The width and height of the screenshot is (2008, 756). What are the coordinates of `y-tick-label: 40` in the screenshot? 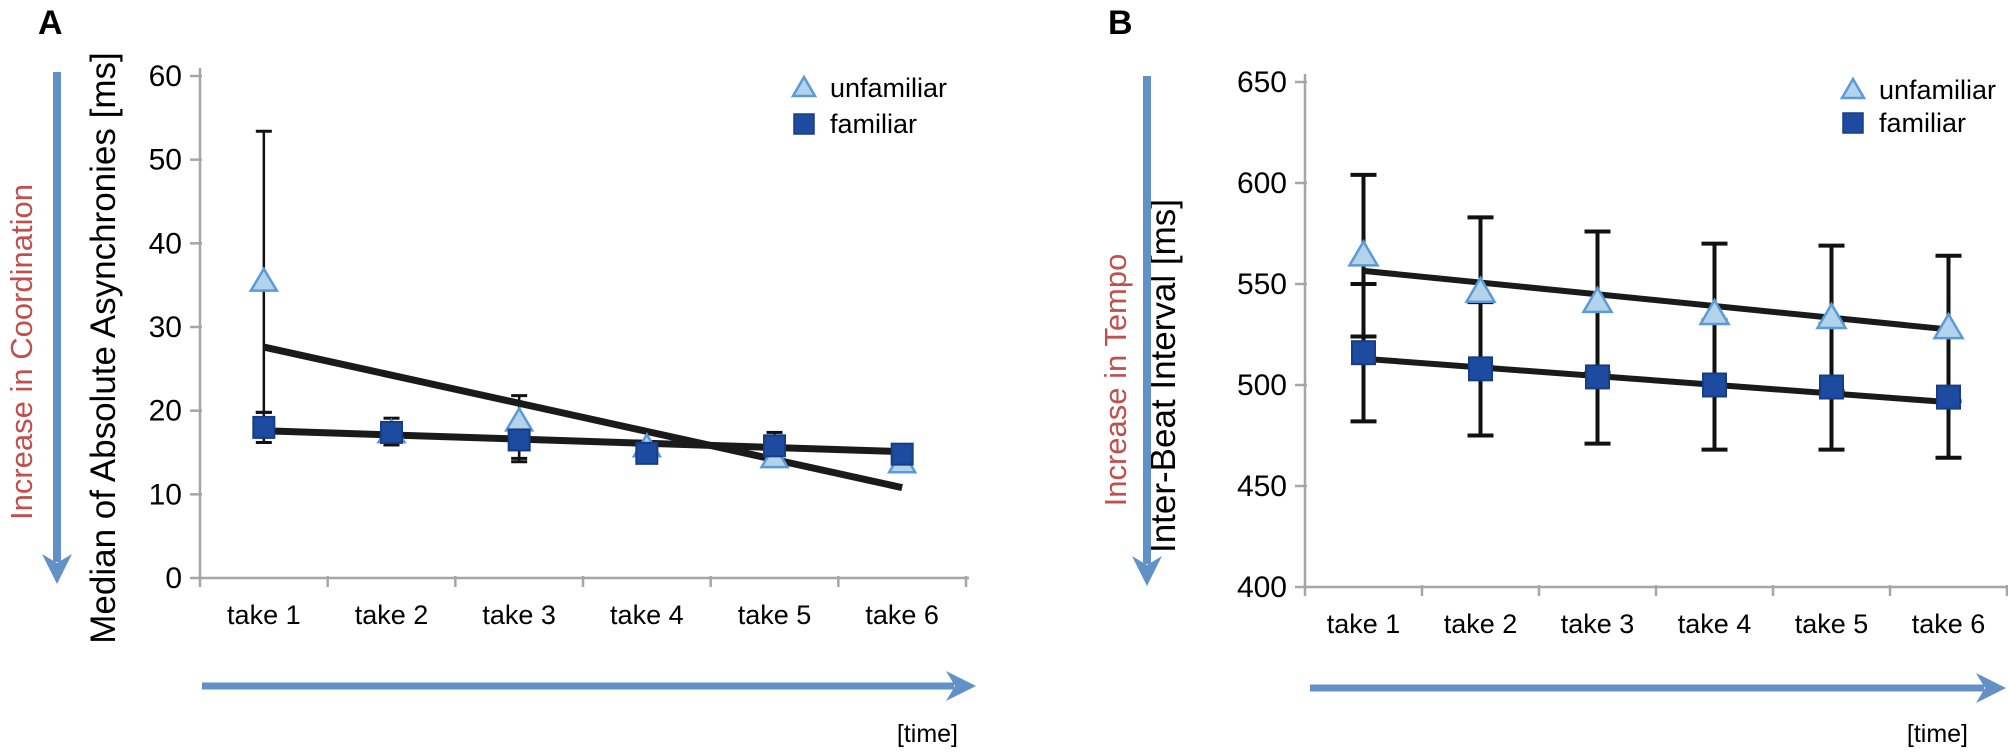 It's located at (165, 243).